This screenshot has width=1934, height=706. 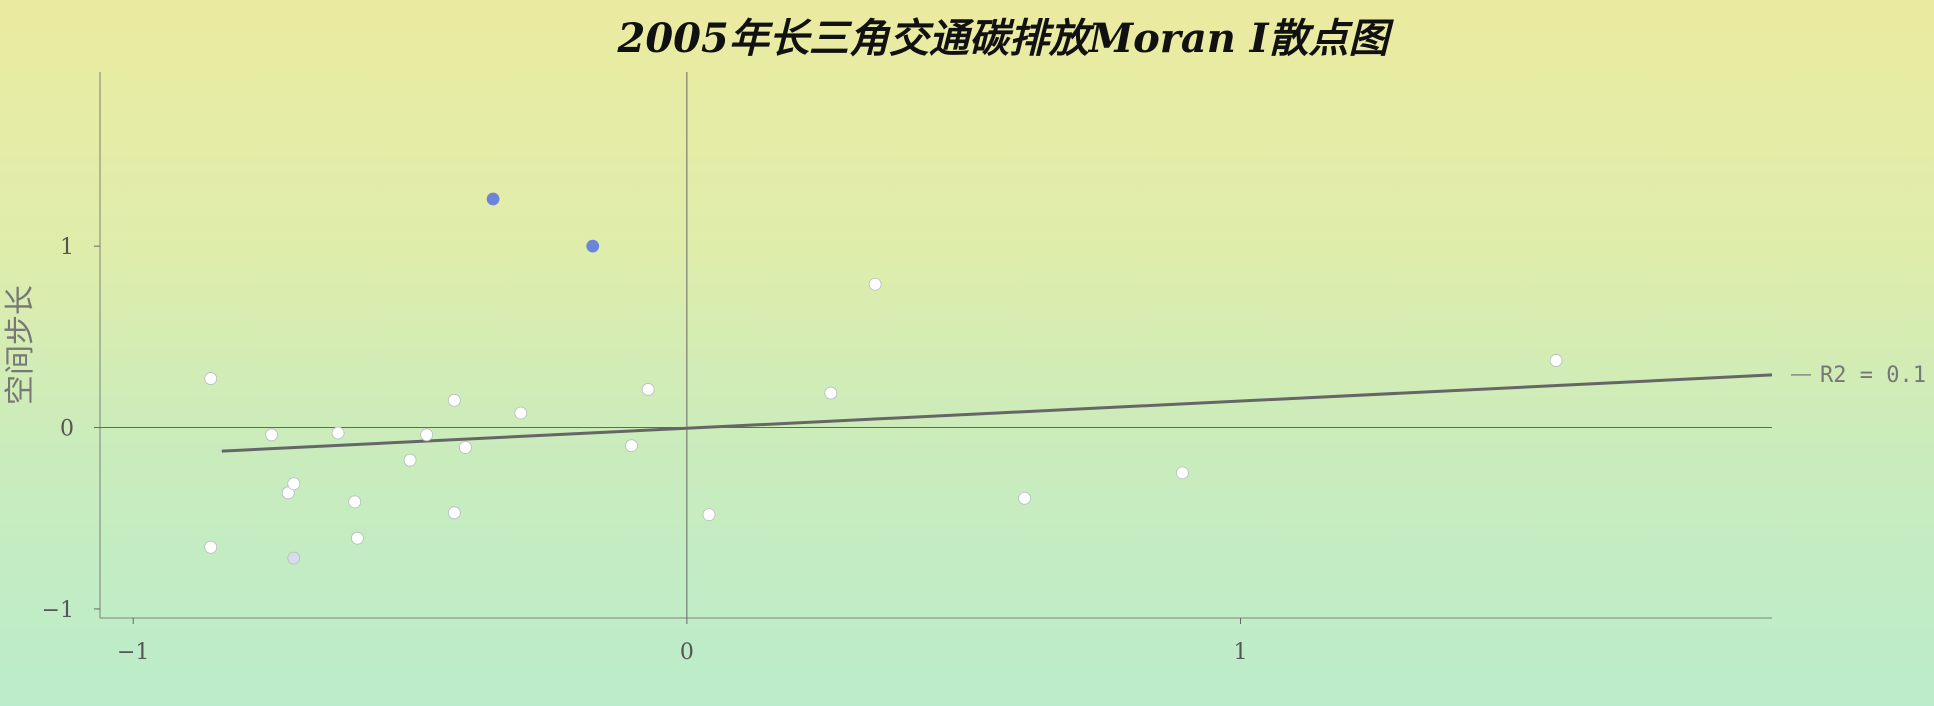 I want to click on x-tick-label: −1, so click(x=133, y=652).